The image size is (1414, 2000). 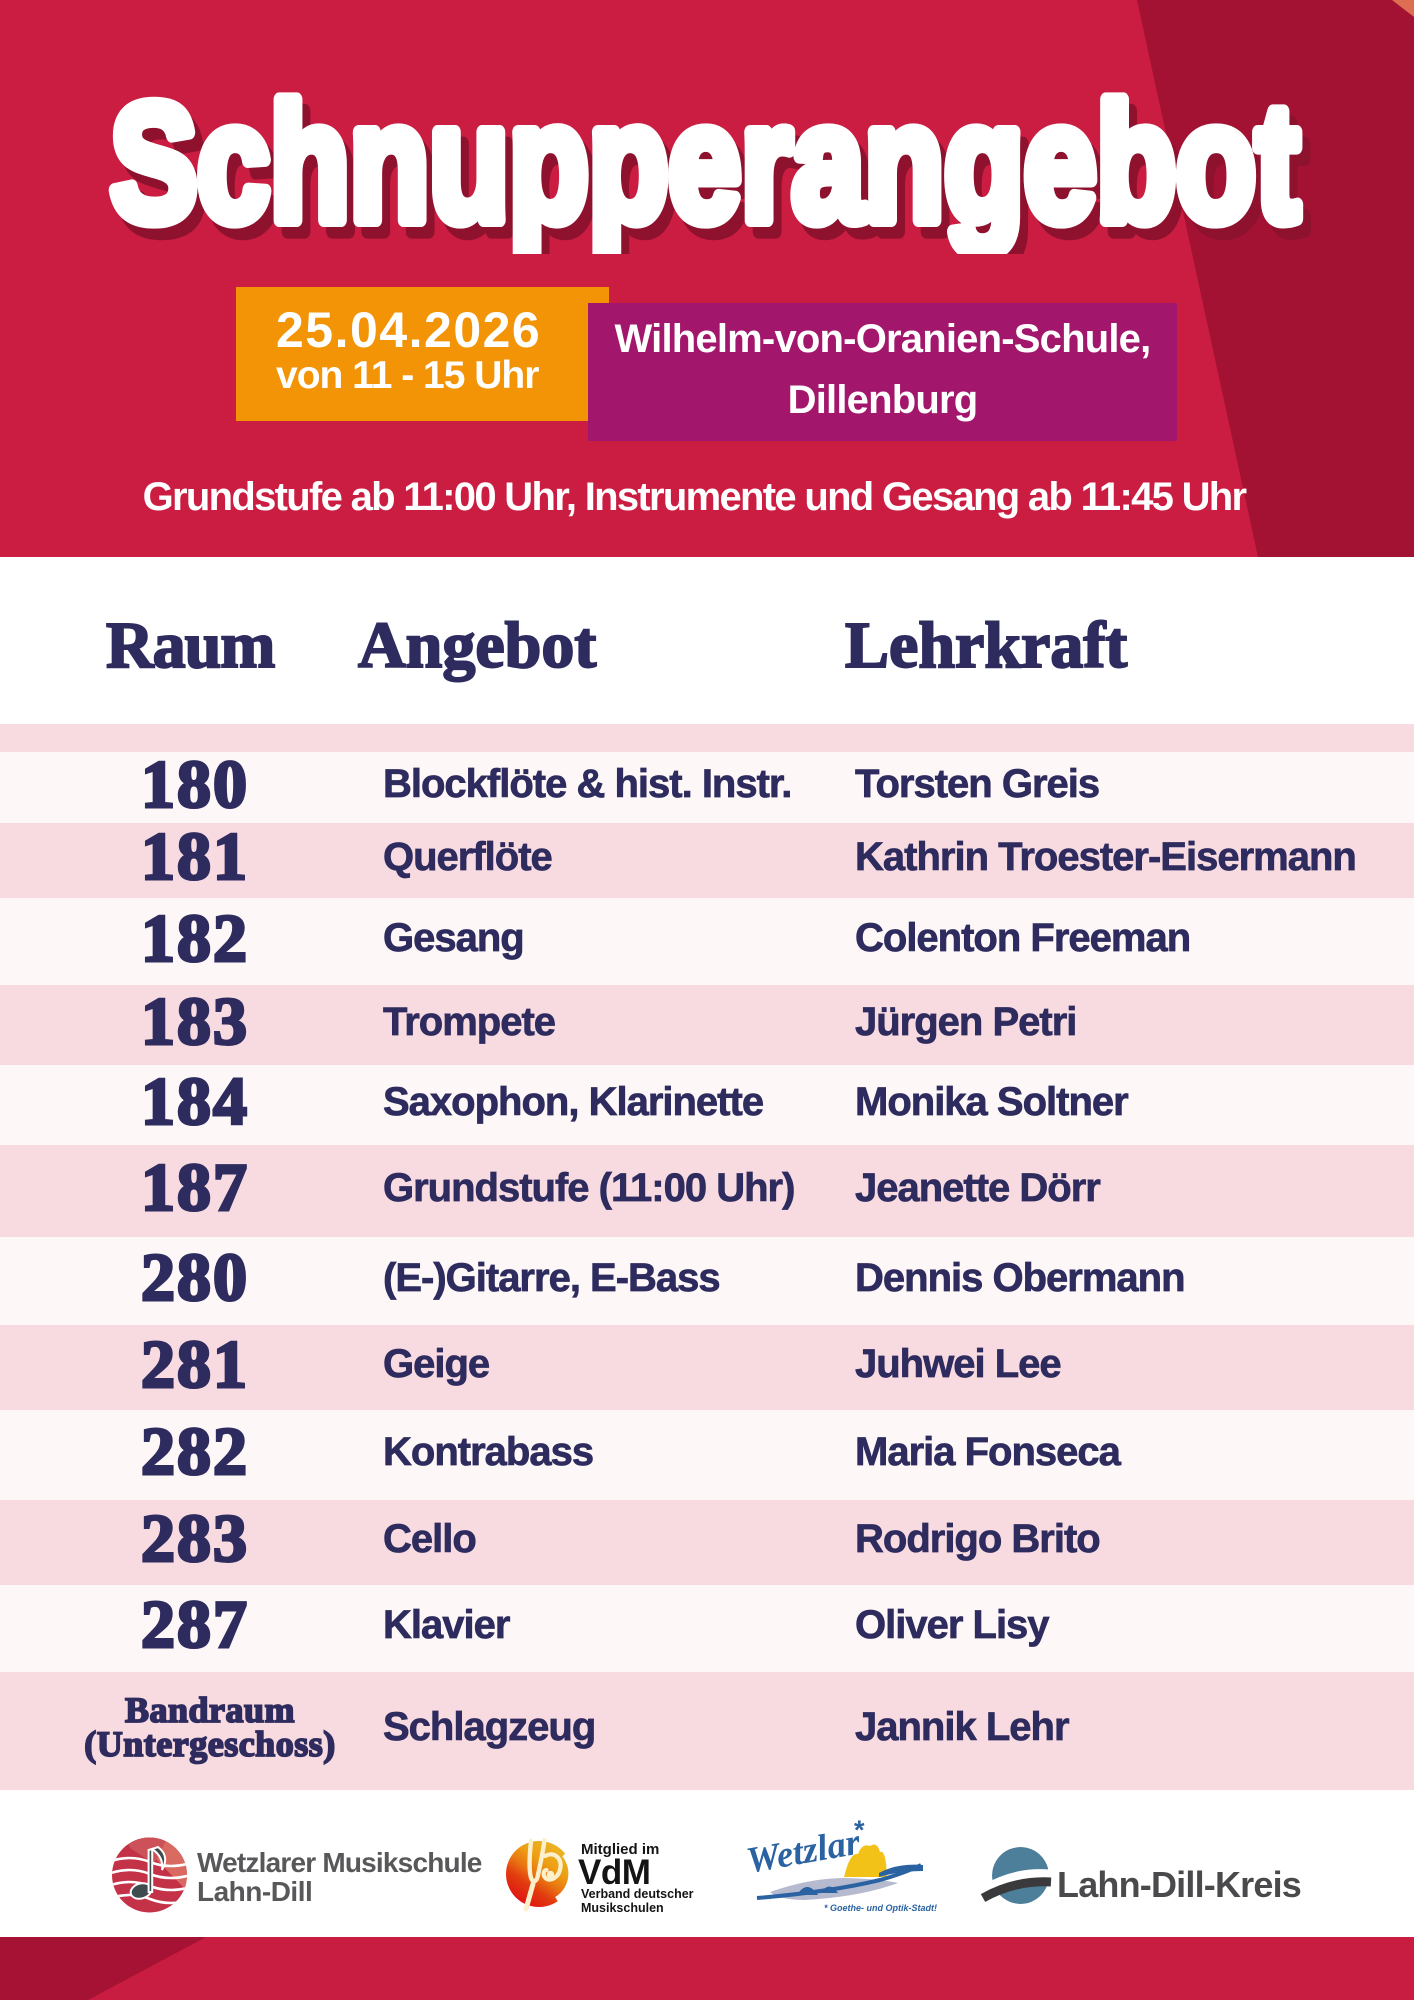 I want to click on svg-text: Wetzlarer Musikschule, so click(x=339, y=1862).